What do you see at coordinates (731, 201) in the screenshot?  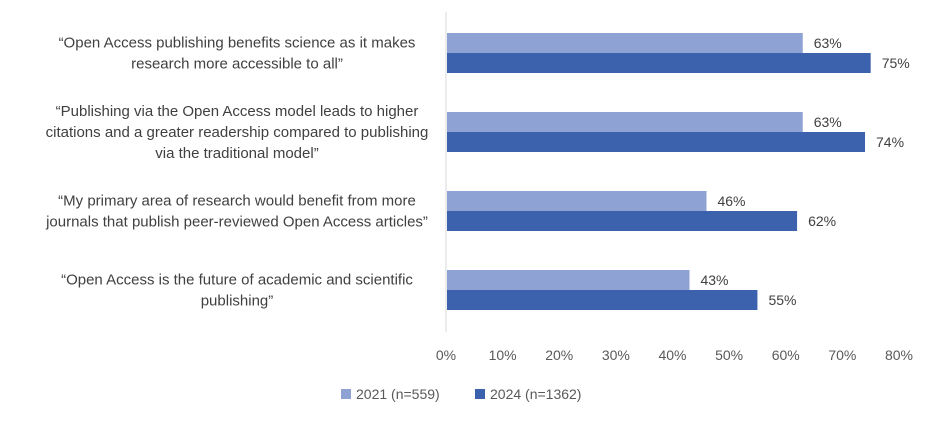 I see `value-label-2021-cat3: 46%` at bounding box center [731, 201].